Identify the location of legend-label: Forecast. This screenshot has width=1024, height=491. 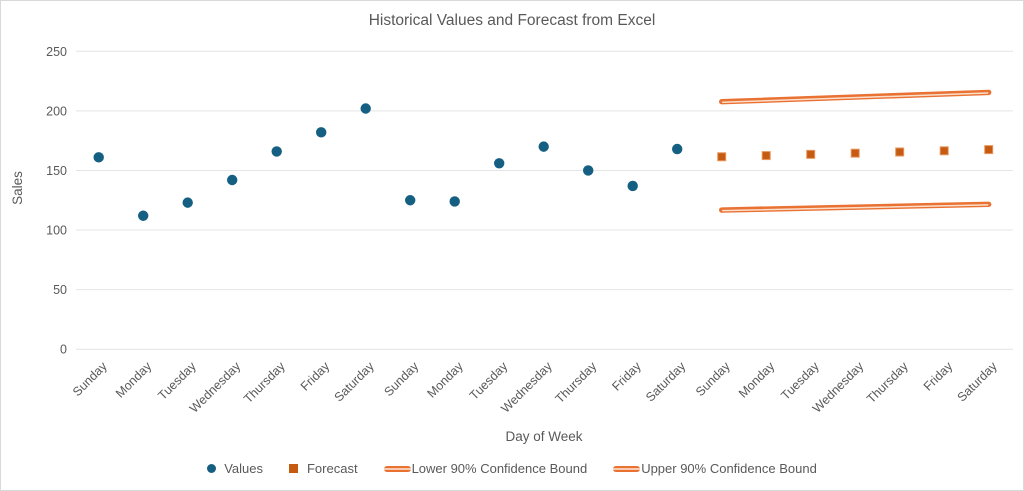
(332, 468).